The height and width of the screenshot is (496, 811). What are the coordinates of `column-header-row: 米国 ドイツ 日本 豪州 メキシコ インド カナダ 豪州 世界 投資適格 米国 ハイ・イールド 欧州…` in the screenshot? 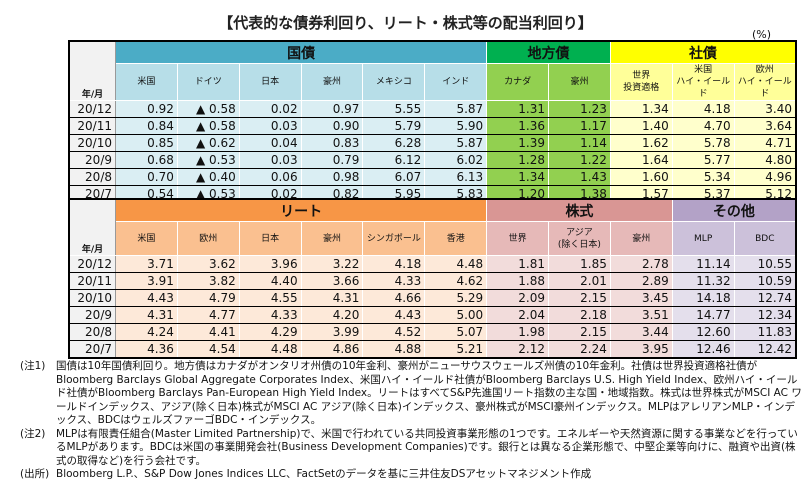 It's located at (433, 82).